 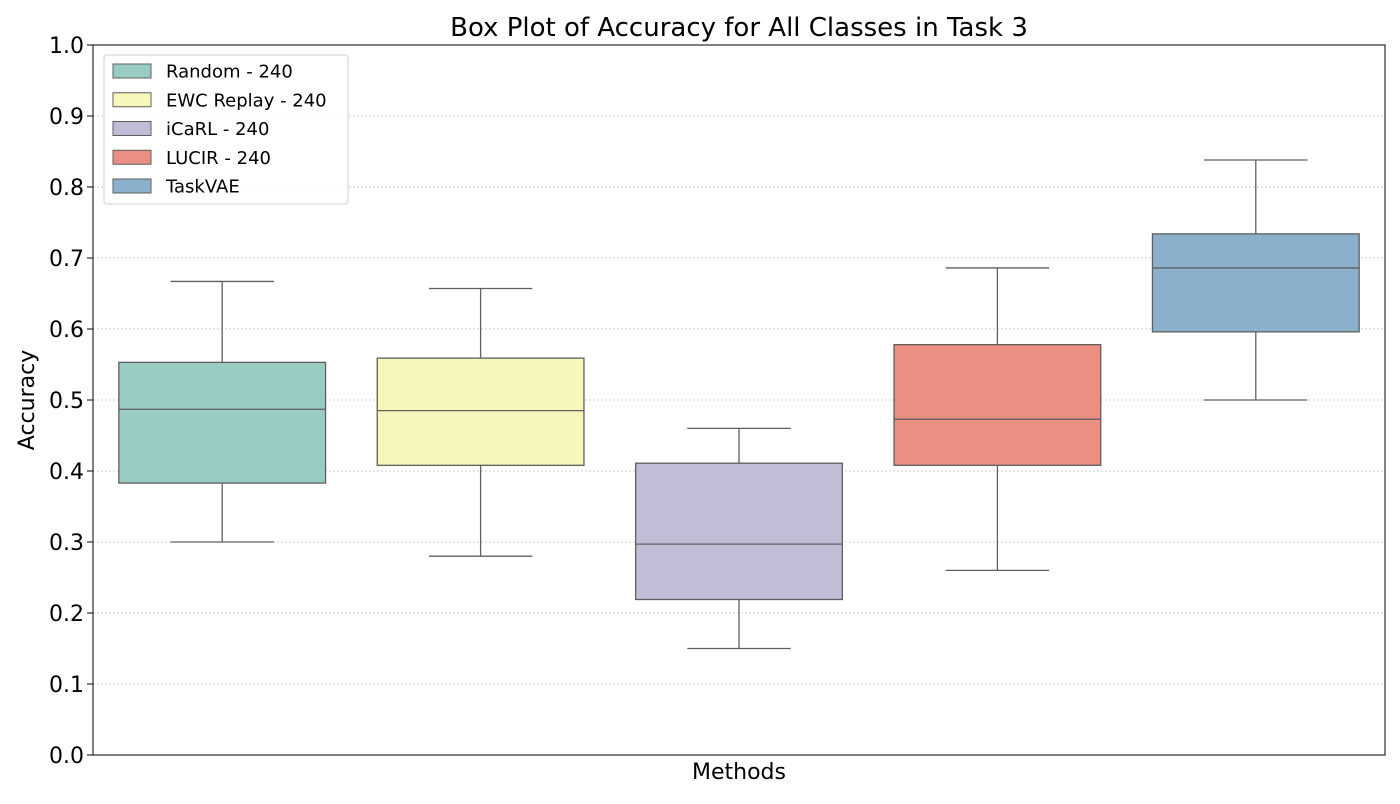 What do you see at coordinates (66, 614) in the screenshot?
I see `y-tick-label: 0.2` at bounding box center [66, 614].